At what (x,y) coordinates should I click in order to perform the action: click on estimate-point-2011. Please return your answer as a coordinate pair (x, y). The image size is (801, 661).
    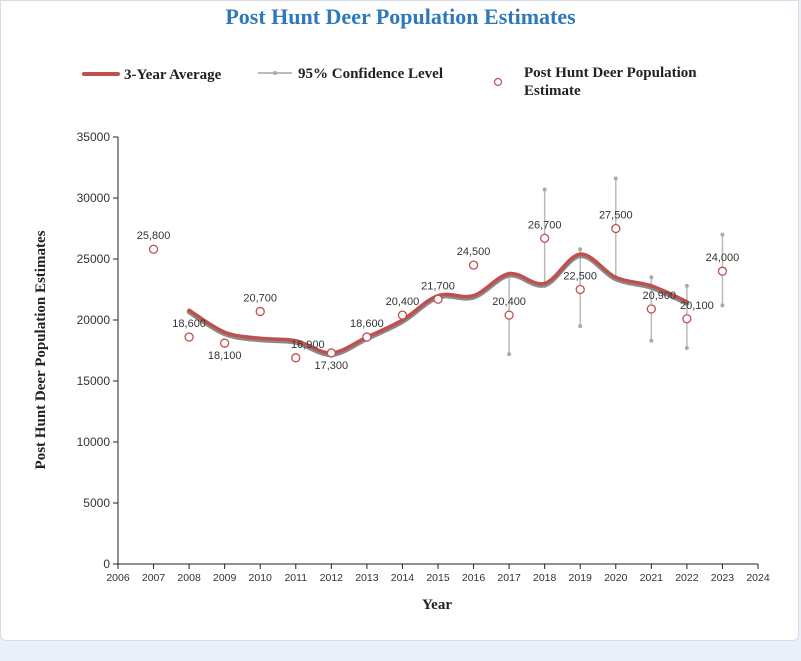
    Looking at the image, I should click on (296, 358).